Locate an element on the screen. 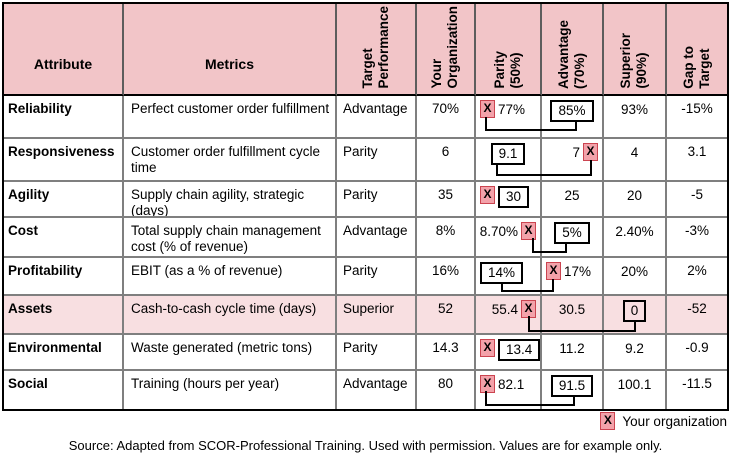 This screenshot has width=731, height=460. your-organization-cell: 52 is located at coordinates (446, 315).